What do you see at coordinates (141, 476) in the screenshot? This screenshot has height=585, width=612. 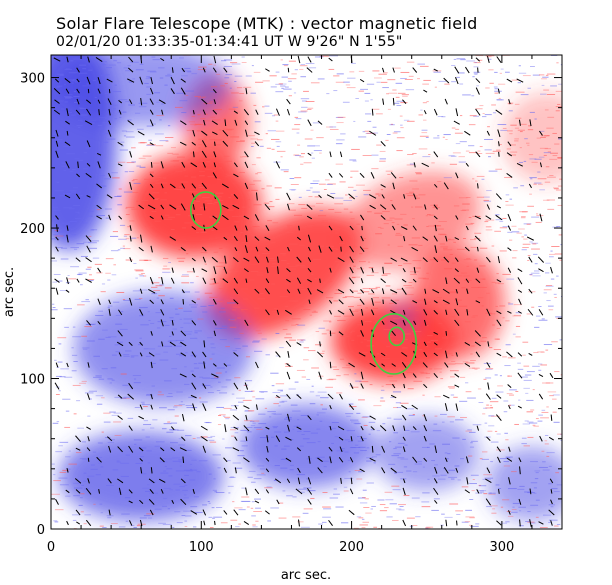 I see `negative-polarity-region` at bounding box center [141, 476].